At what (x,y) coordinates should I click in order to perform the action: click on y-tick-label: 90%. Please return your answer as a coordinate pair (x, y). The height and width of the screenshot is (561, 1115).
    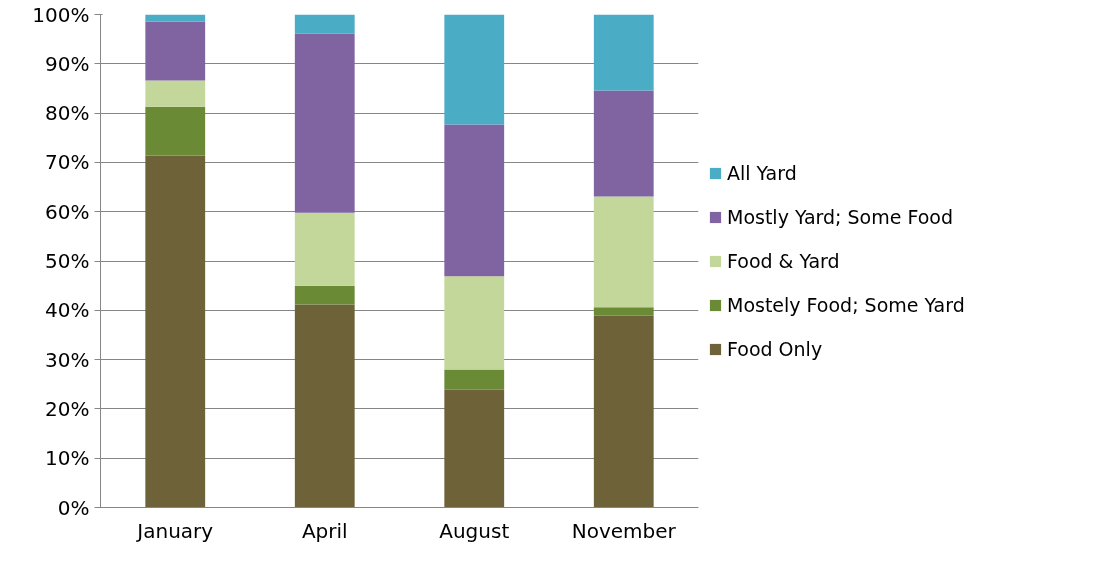
    Looking at the image, I should click on (67, 63).